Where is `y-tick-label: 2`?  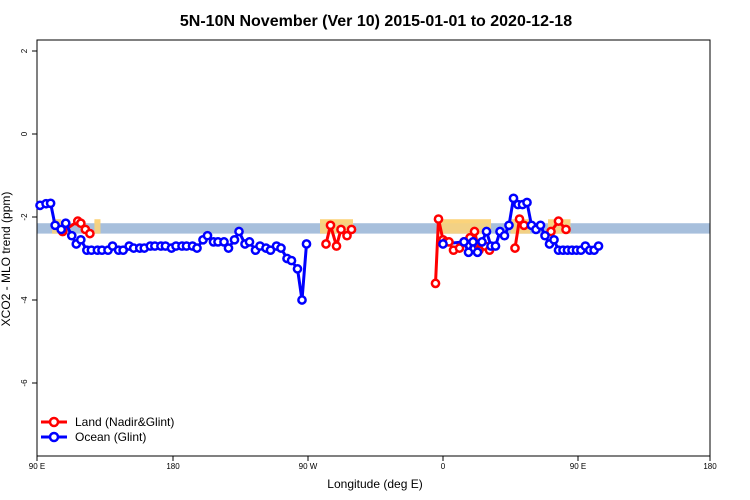
y-tick-label: 2 is located at coordinates (24, 50).